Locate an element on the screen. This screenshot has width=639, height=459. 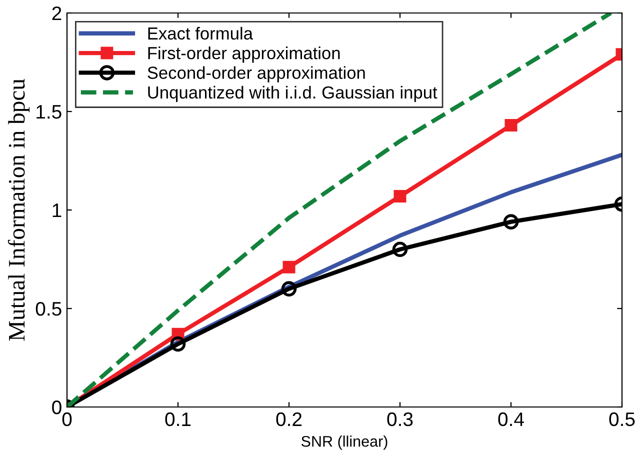
legend-label: Exact formula is located at coordinates (200, 33).